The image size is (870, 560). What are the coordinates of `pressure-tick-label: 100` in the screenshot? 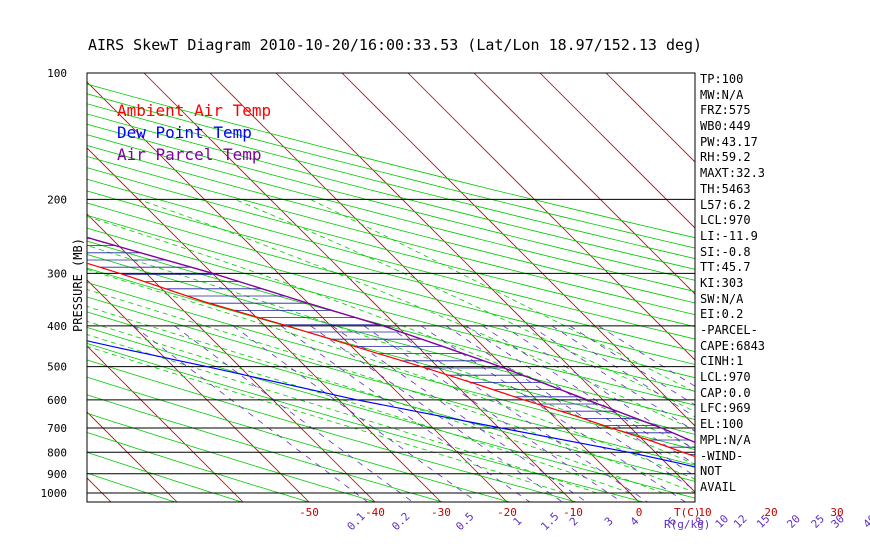 It's located at (57, 73).